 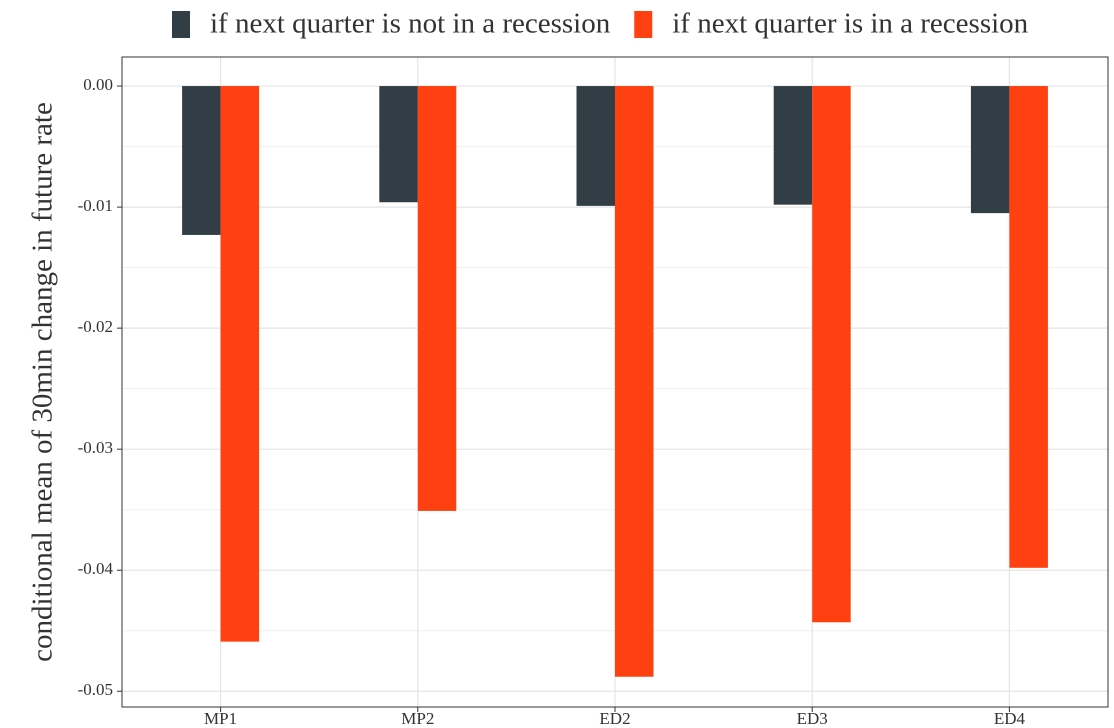 I want to click on x-tick-label: MP2, so click(x=417, y=718).